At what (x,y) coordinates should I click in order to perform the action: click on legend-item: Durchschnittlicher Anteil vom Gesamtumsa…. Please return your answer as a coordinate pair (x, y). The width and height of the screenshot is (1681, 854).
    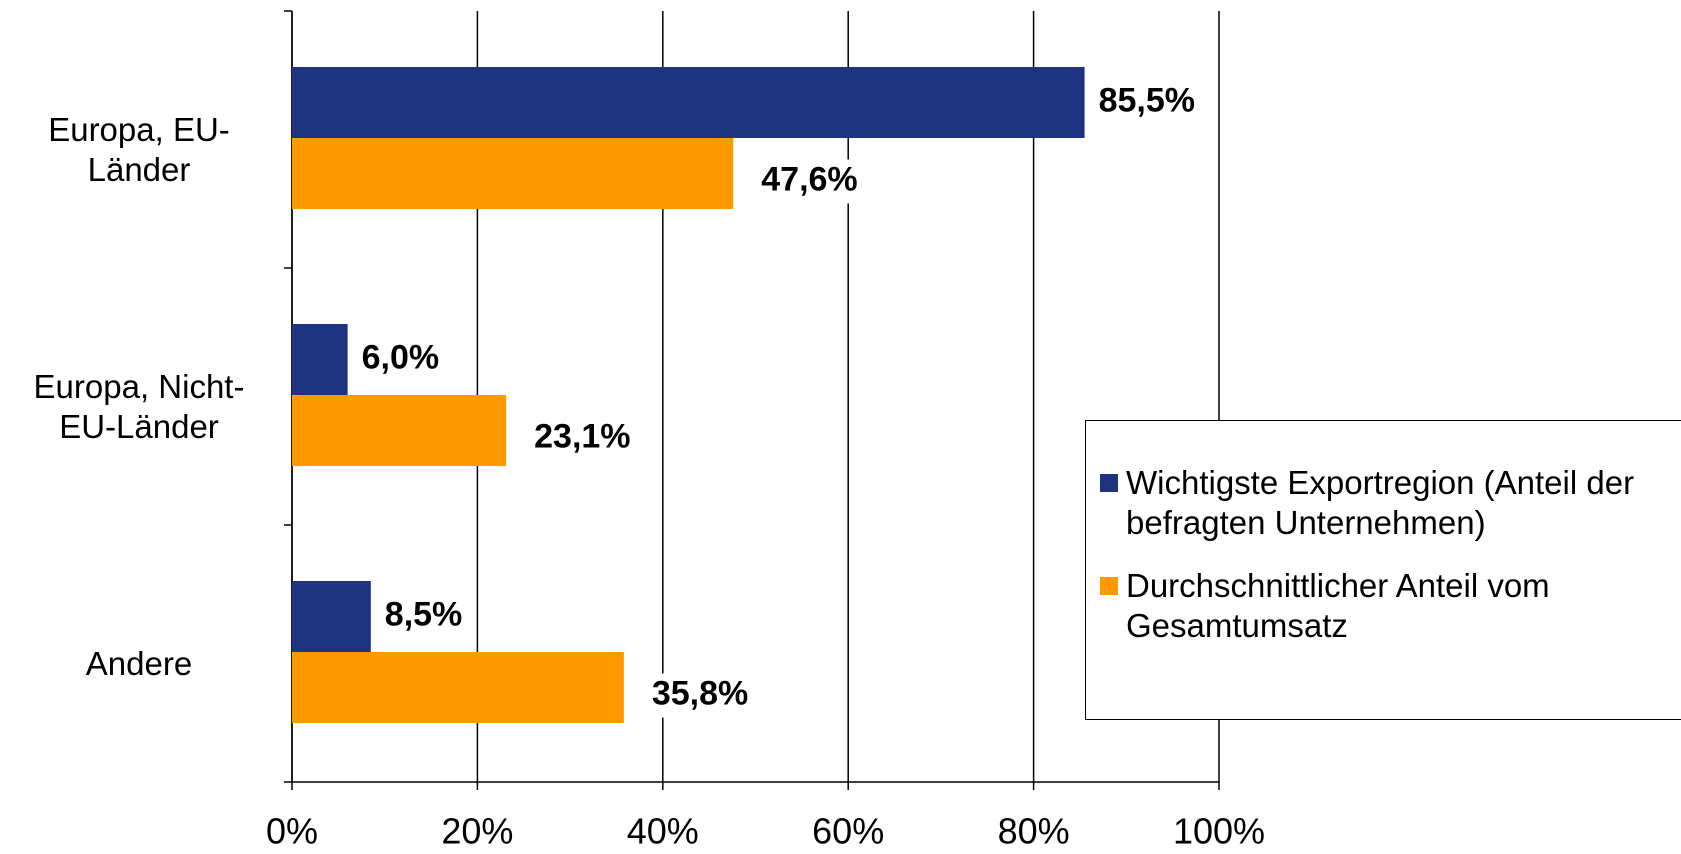
    Looking at the image, I should click on (1380, 606).